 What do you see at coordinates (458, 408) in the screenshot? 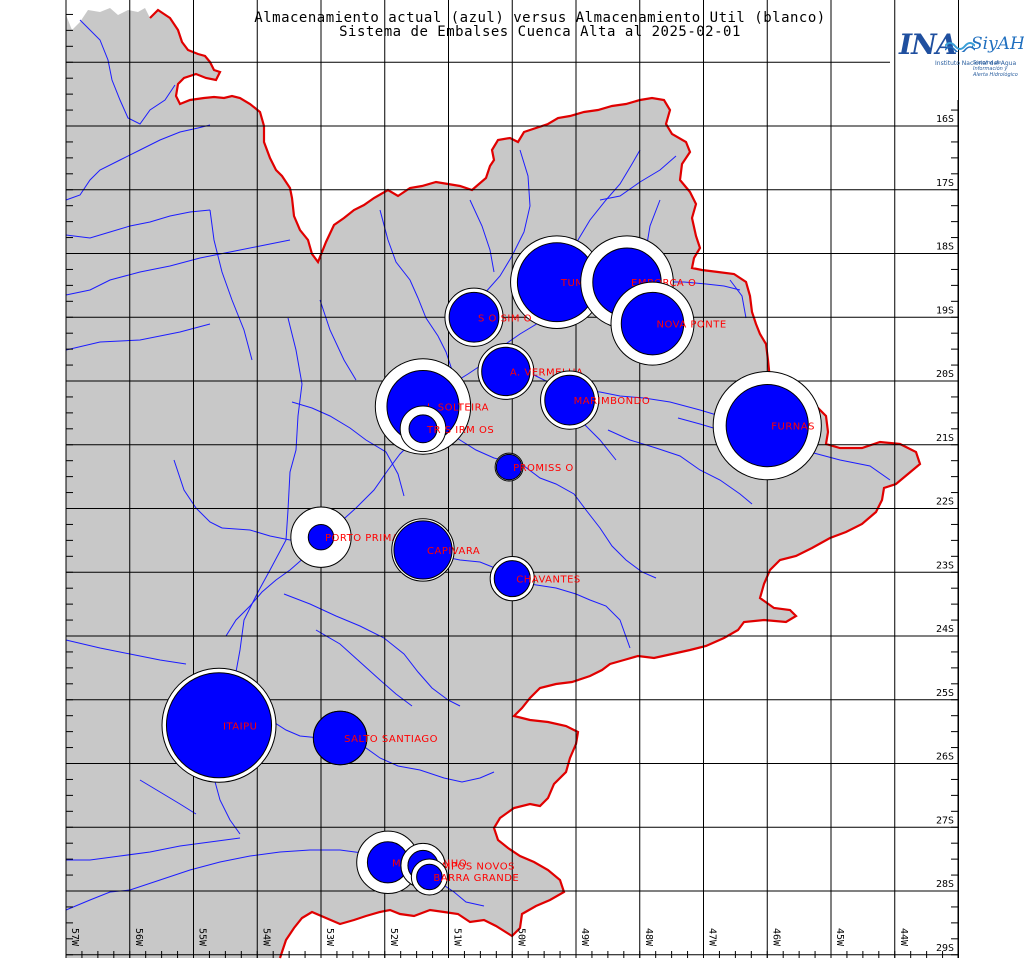
I see `reservoir-label: I. SOLTEIRA` at bounding box center [458, 408].